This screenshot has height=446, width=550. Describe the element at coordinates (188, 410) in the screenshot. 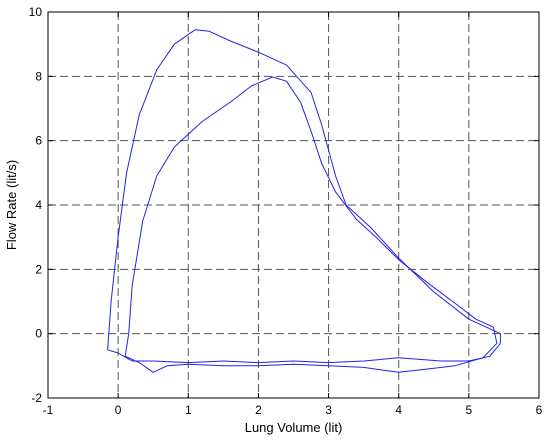

I see `x-tick-label: 1` at that location.